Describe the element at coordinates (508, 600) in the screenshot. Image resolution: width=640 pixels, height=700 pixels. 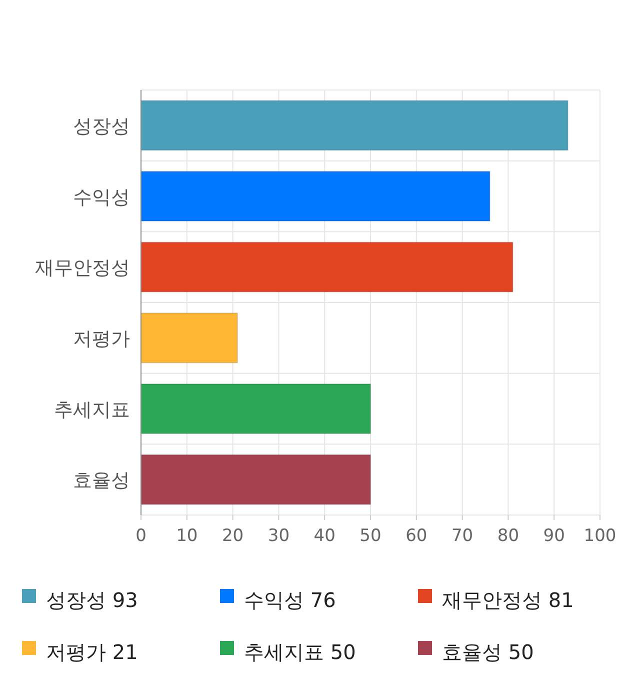
I see `legend-label: 재무안정성 81` at that location.